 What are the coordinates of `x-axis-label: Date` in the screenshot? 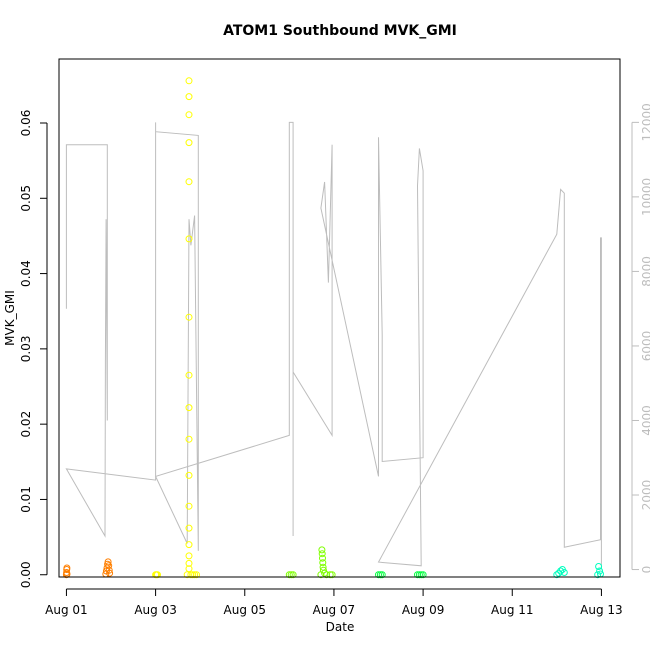 It's located at (340, 627).